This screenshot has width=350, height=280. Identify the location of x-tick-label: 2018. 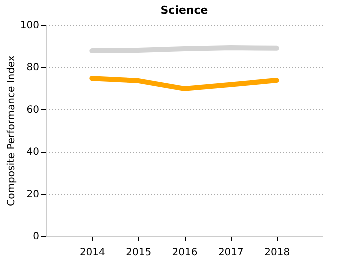
(277, 253).